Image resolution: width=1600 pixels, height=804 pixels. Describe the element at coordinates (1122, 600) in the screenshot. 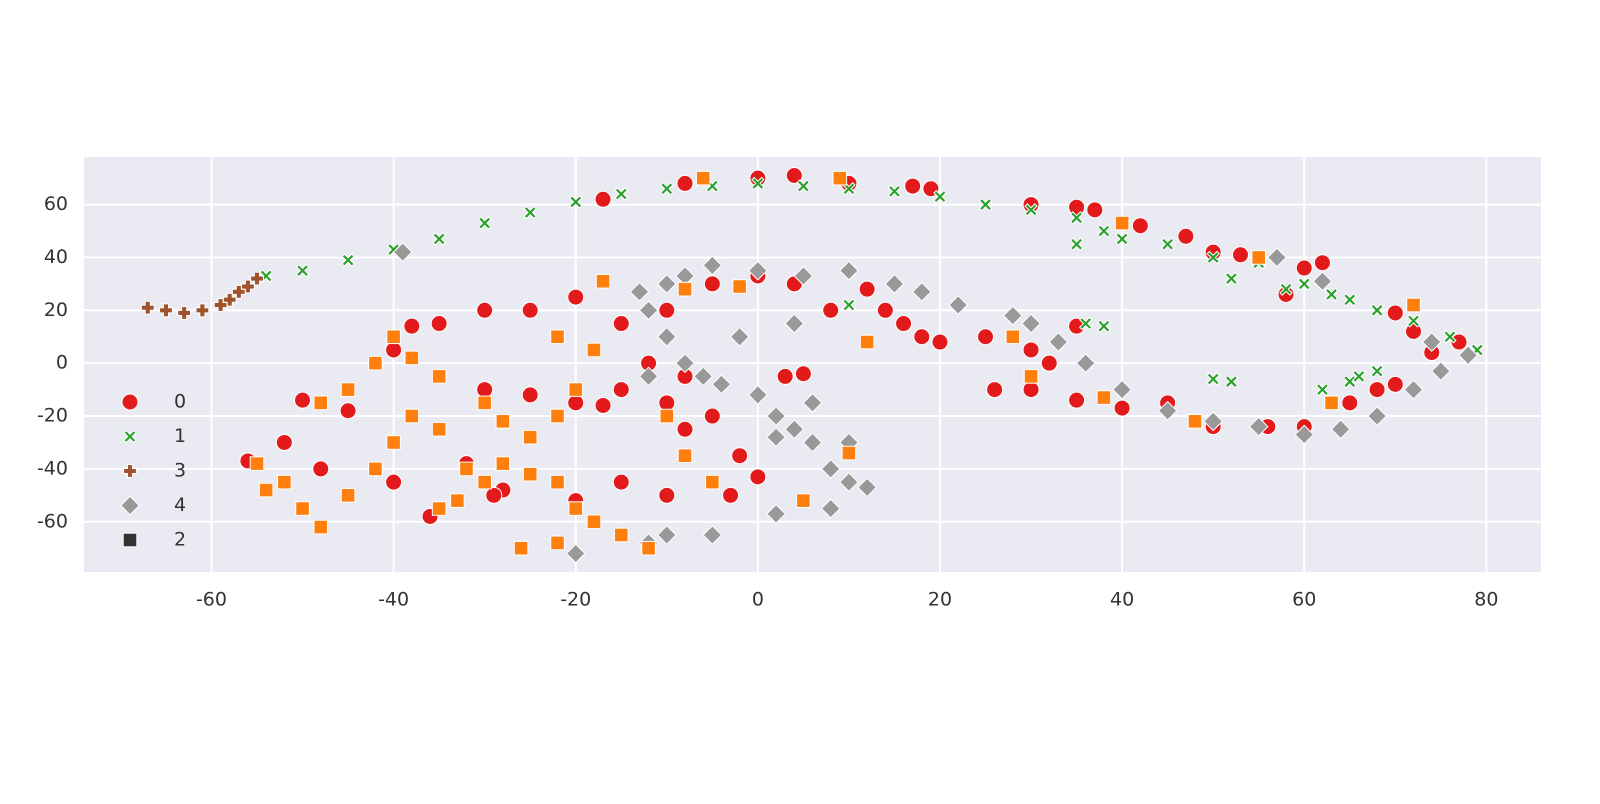

I see `x-tick-label: 40` at that location.